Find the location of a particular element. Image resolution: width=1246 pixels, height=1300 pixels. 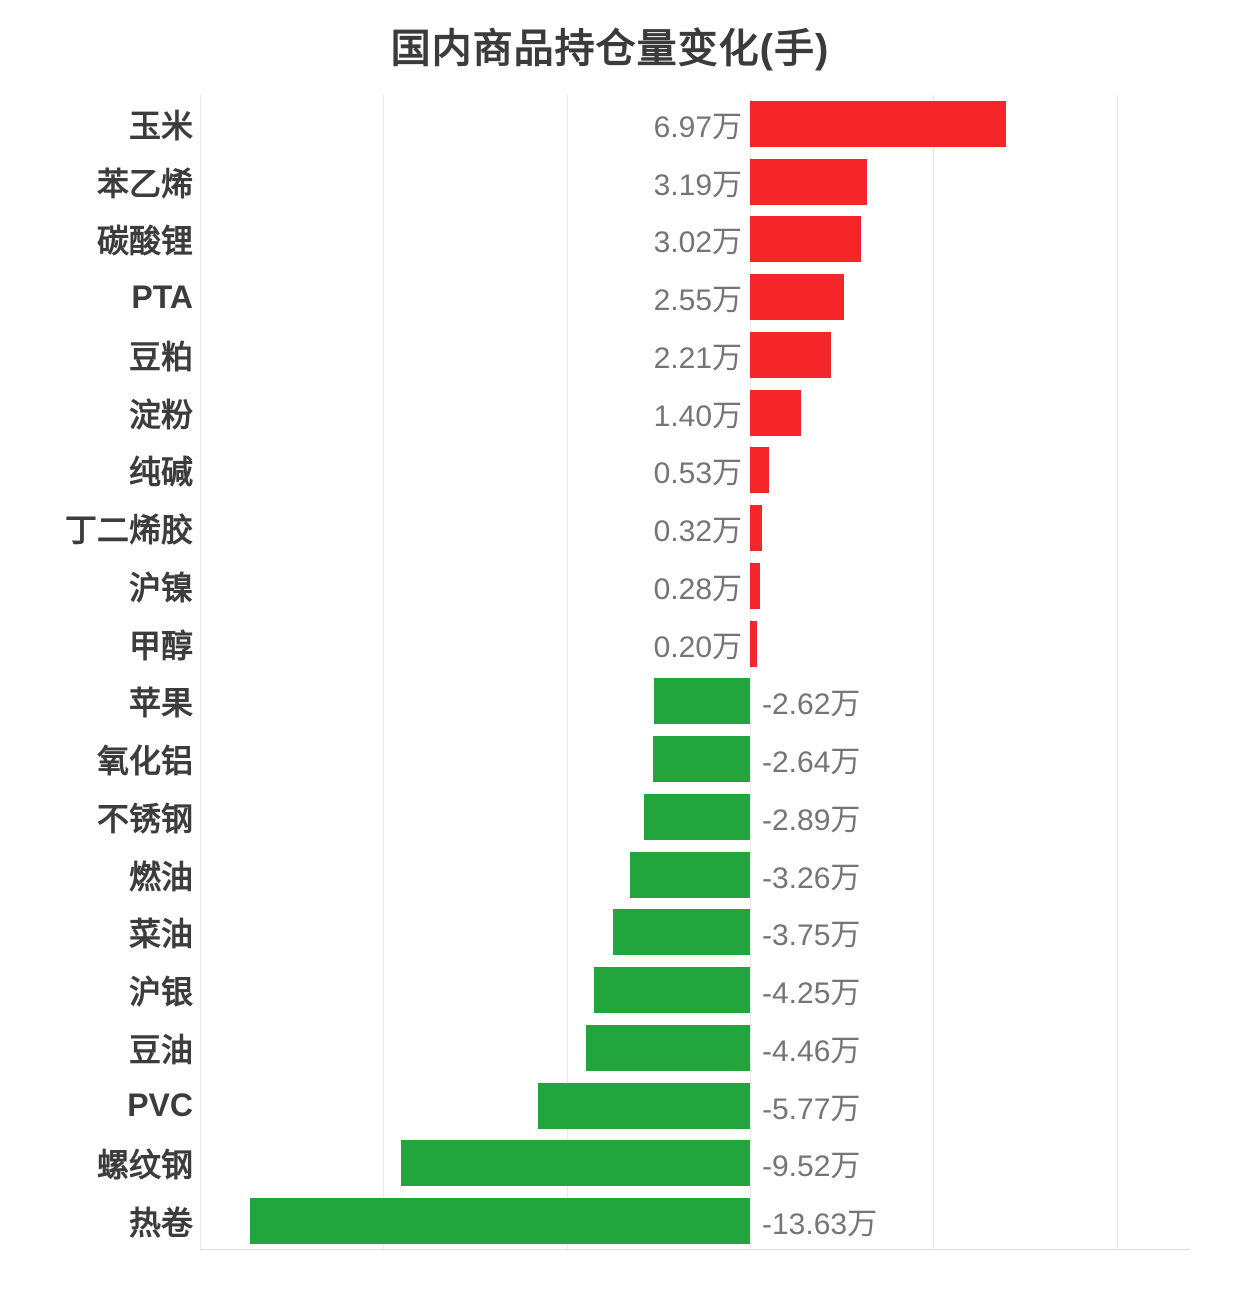

bar-row: 甲醇 0.20万 is located at coordinates (623, 644).